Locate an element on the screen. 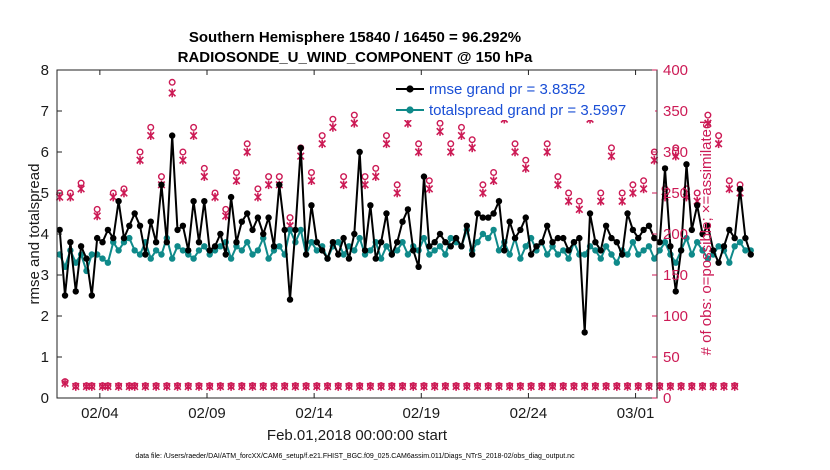 This screenshot has height=470, width=830. legend-label-spread: totalspread grand pr = 3.5997 is located at coordinates (527, 110).